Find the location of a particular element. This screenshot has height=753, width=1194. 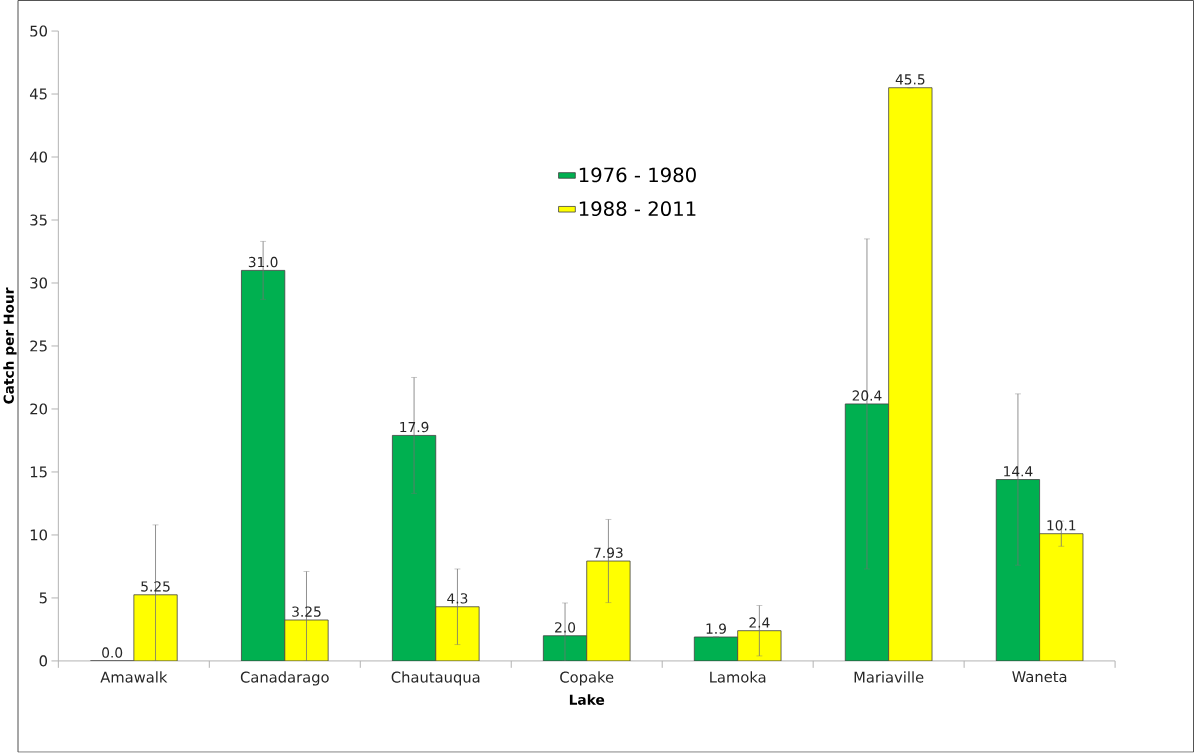

data-label: 31.0 is located at coordinates (263, 262).